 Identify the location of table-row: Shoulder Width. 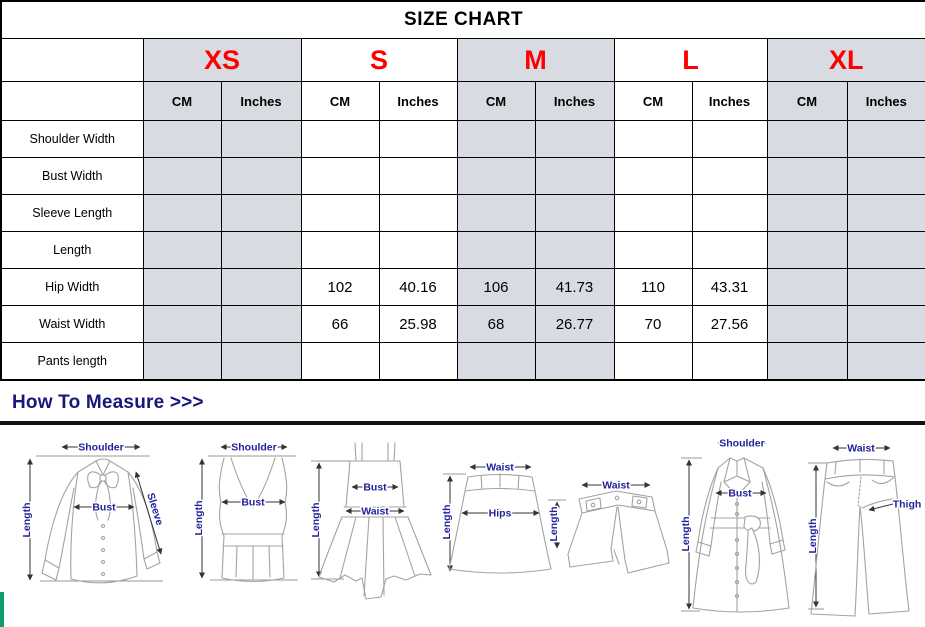
(462, 139).